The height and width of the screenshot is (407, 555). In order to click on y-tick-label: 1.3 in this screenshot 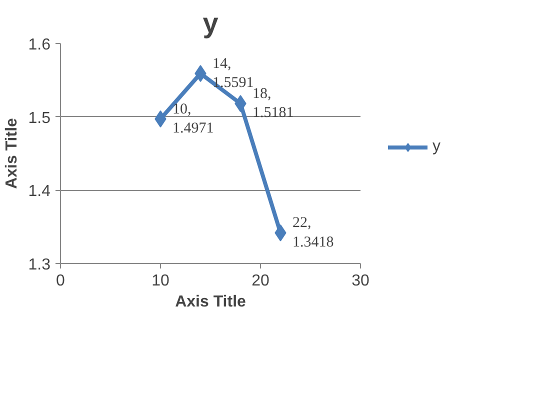, I will do `click(39, 265)`.